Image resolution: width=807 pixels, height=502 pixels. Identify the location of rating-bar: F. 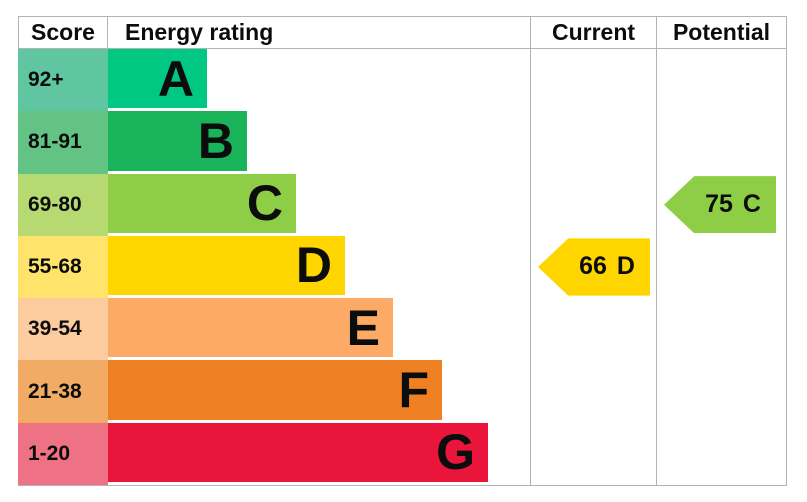
(275, 390).